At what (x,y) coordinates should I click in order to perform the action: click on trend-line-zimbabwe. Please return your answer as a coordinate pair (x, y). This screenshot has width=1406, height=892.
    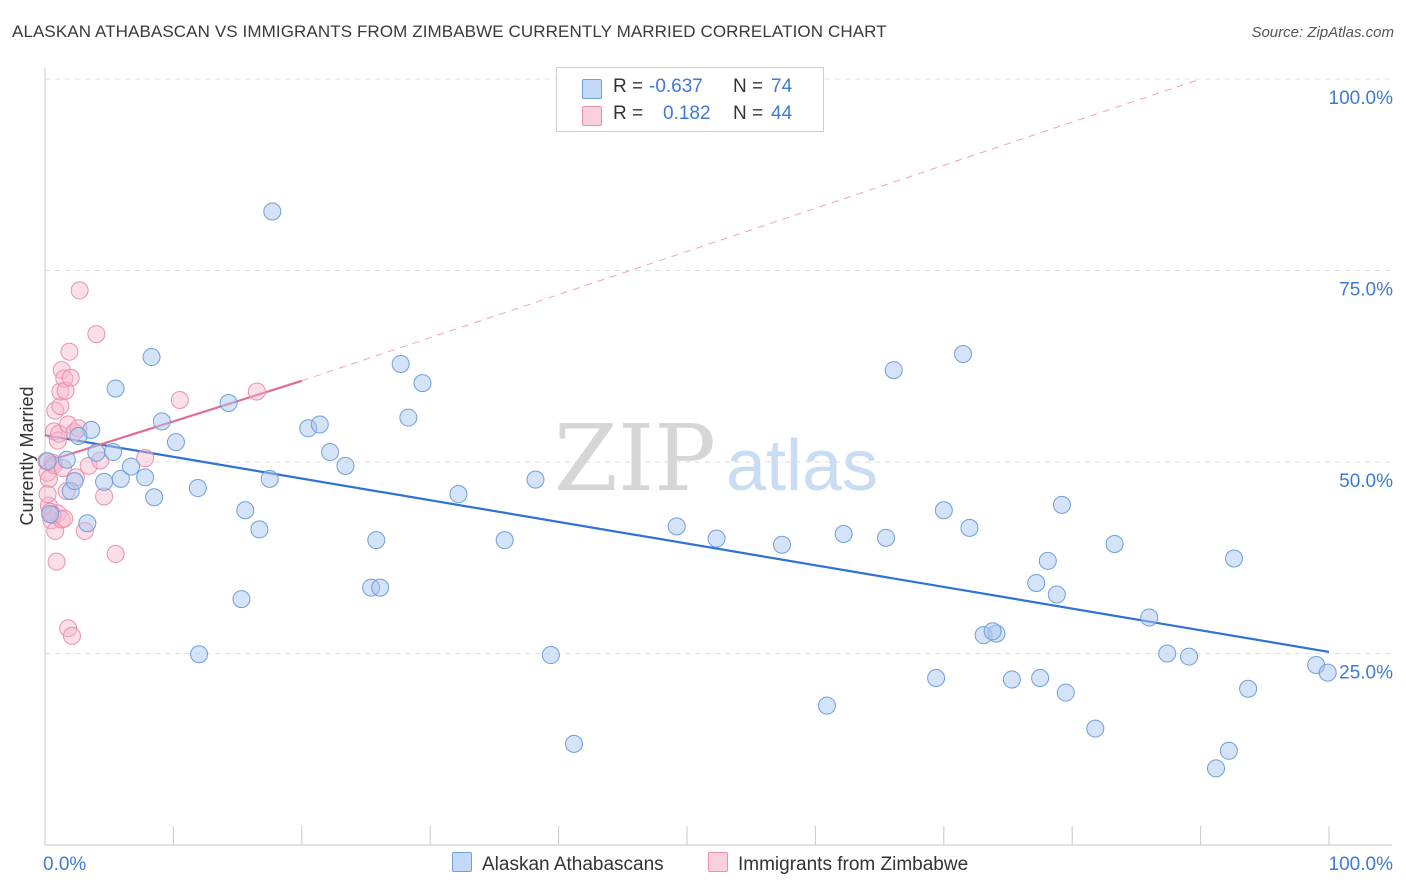
    Looking at the image, I should click on (173, 421).